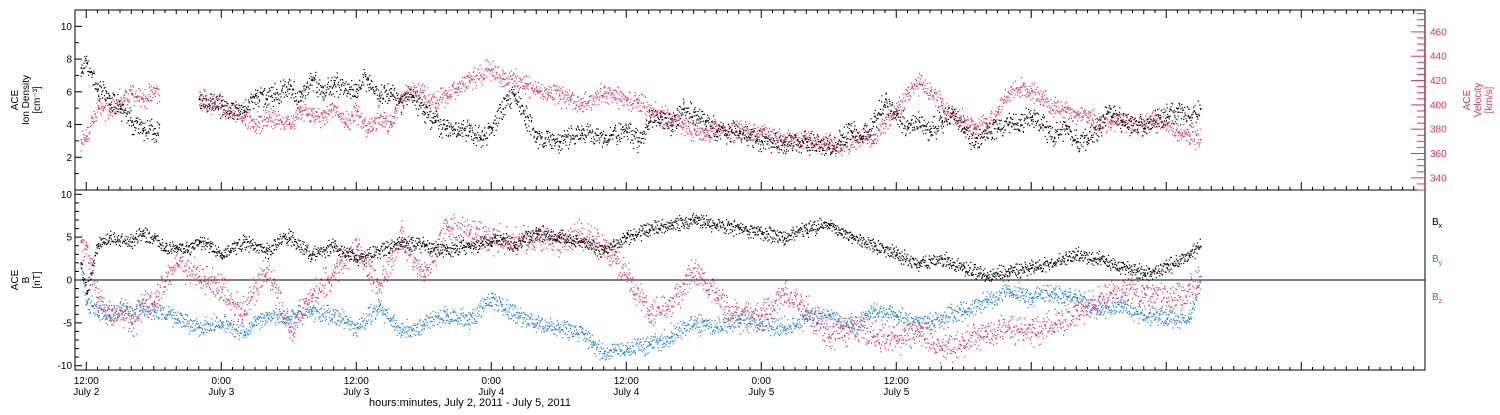 The height and width of the screenshot is (415, 1500). I want to click on top-right-tick-label: 380, so click(1438, 130).